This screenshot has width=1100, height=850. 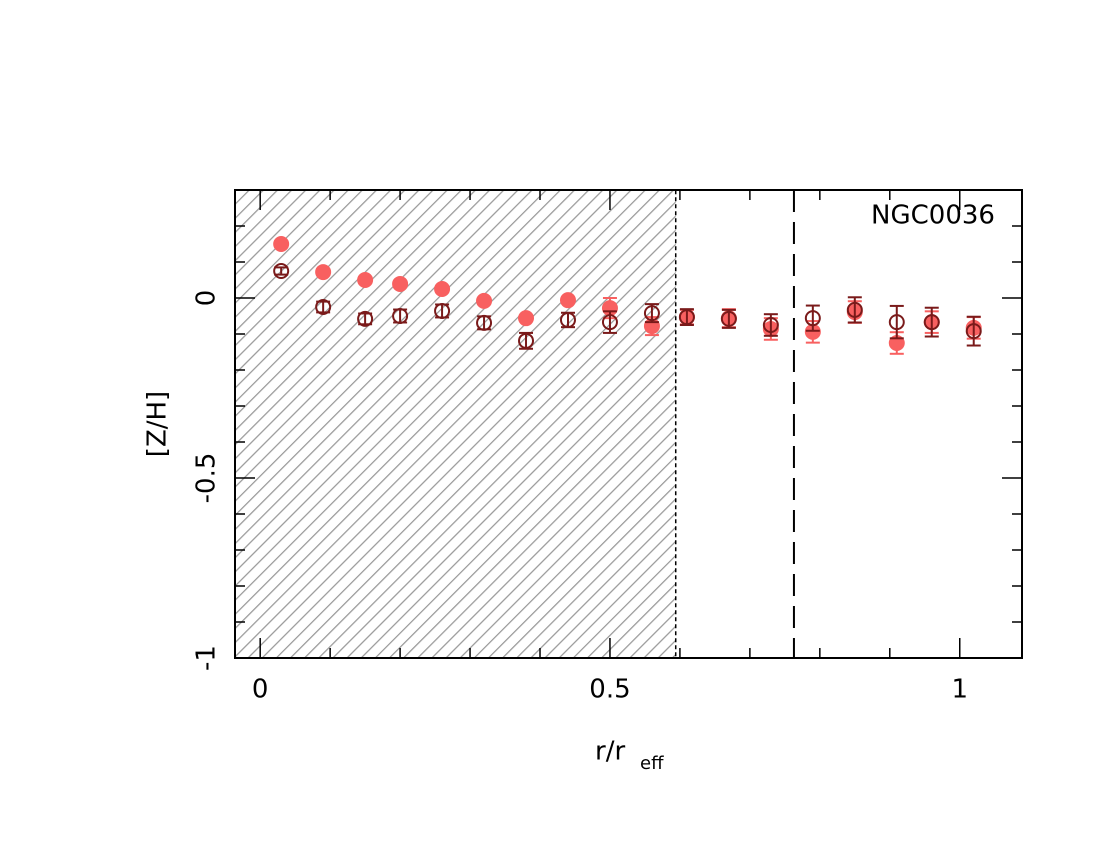 I want to click on y-tick-label: -1, so click(x=207, y=658).